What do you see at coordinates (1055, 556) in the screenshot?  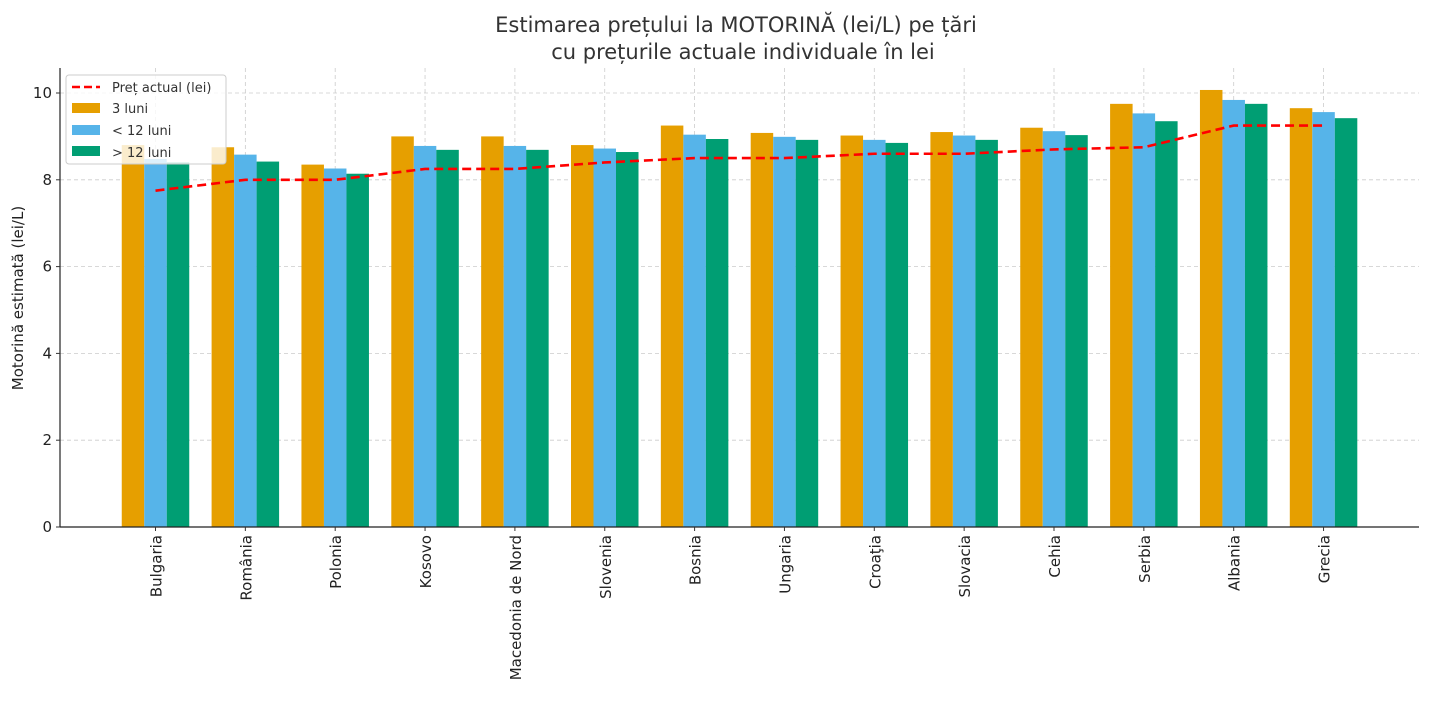 I see `x-tick-label: Cehia` at bounding box center [1055, 556].